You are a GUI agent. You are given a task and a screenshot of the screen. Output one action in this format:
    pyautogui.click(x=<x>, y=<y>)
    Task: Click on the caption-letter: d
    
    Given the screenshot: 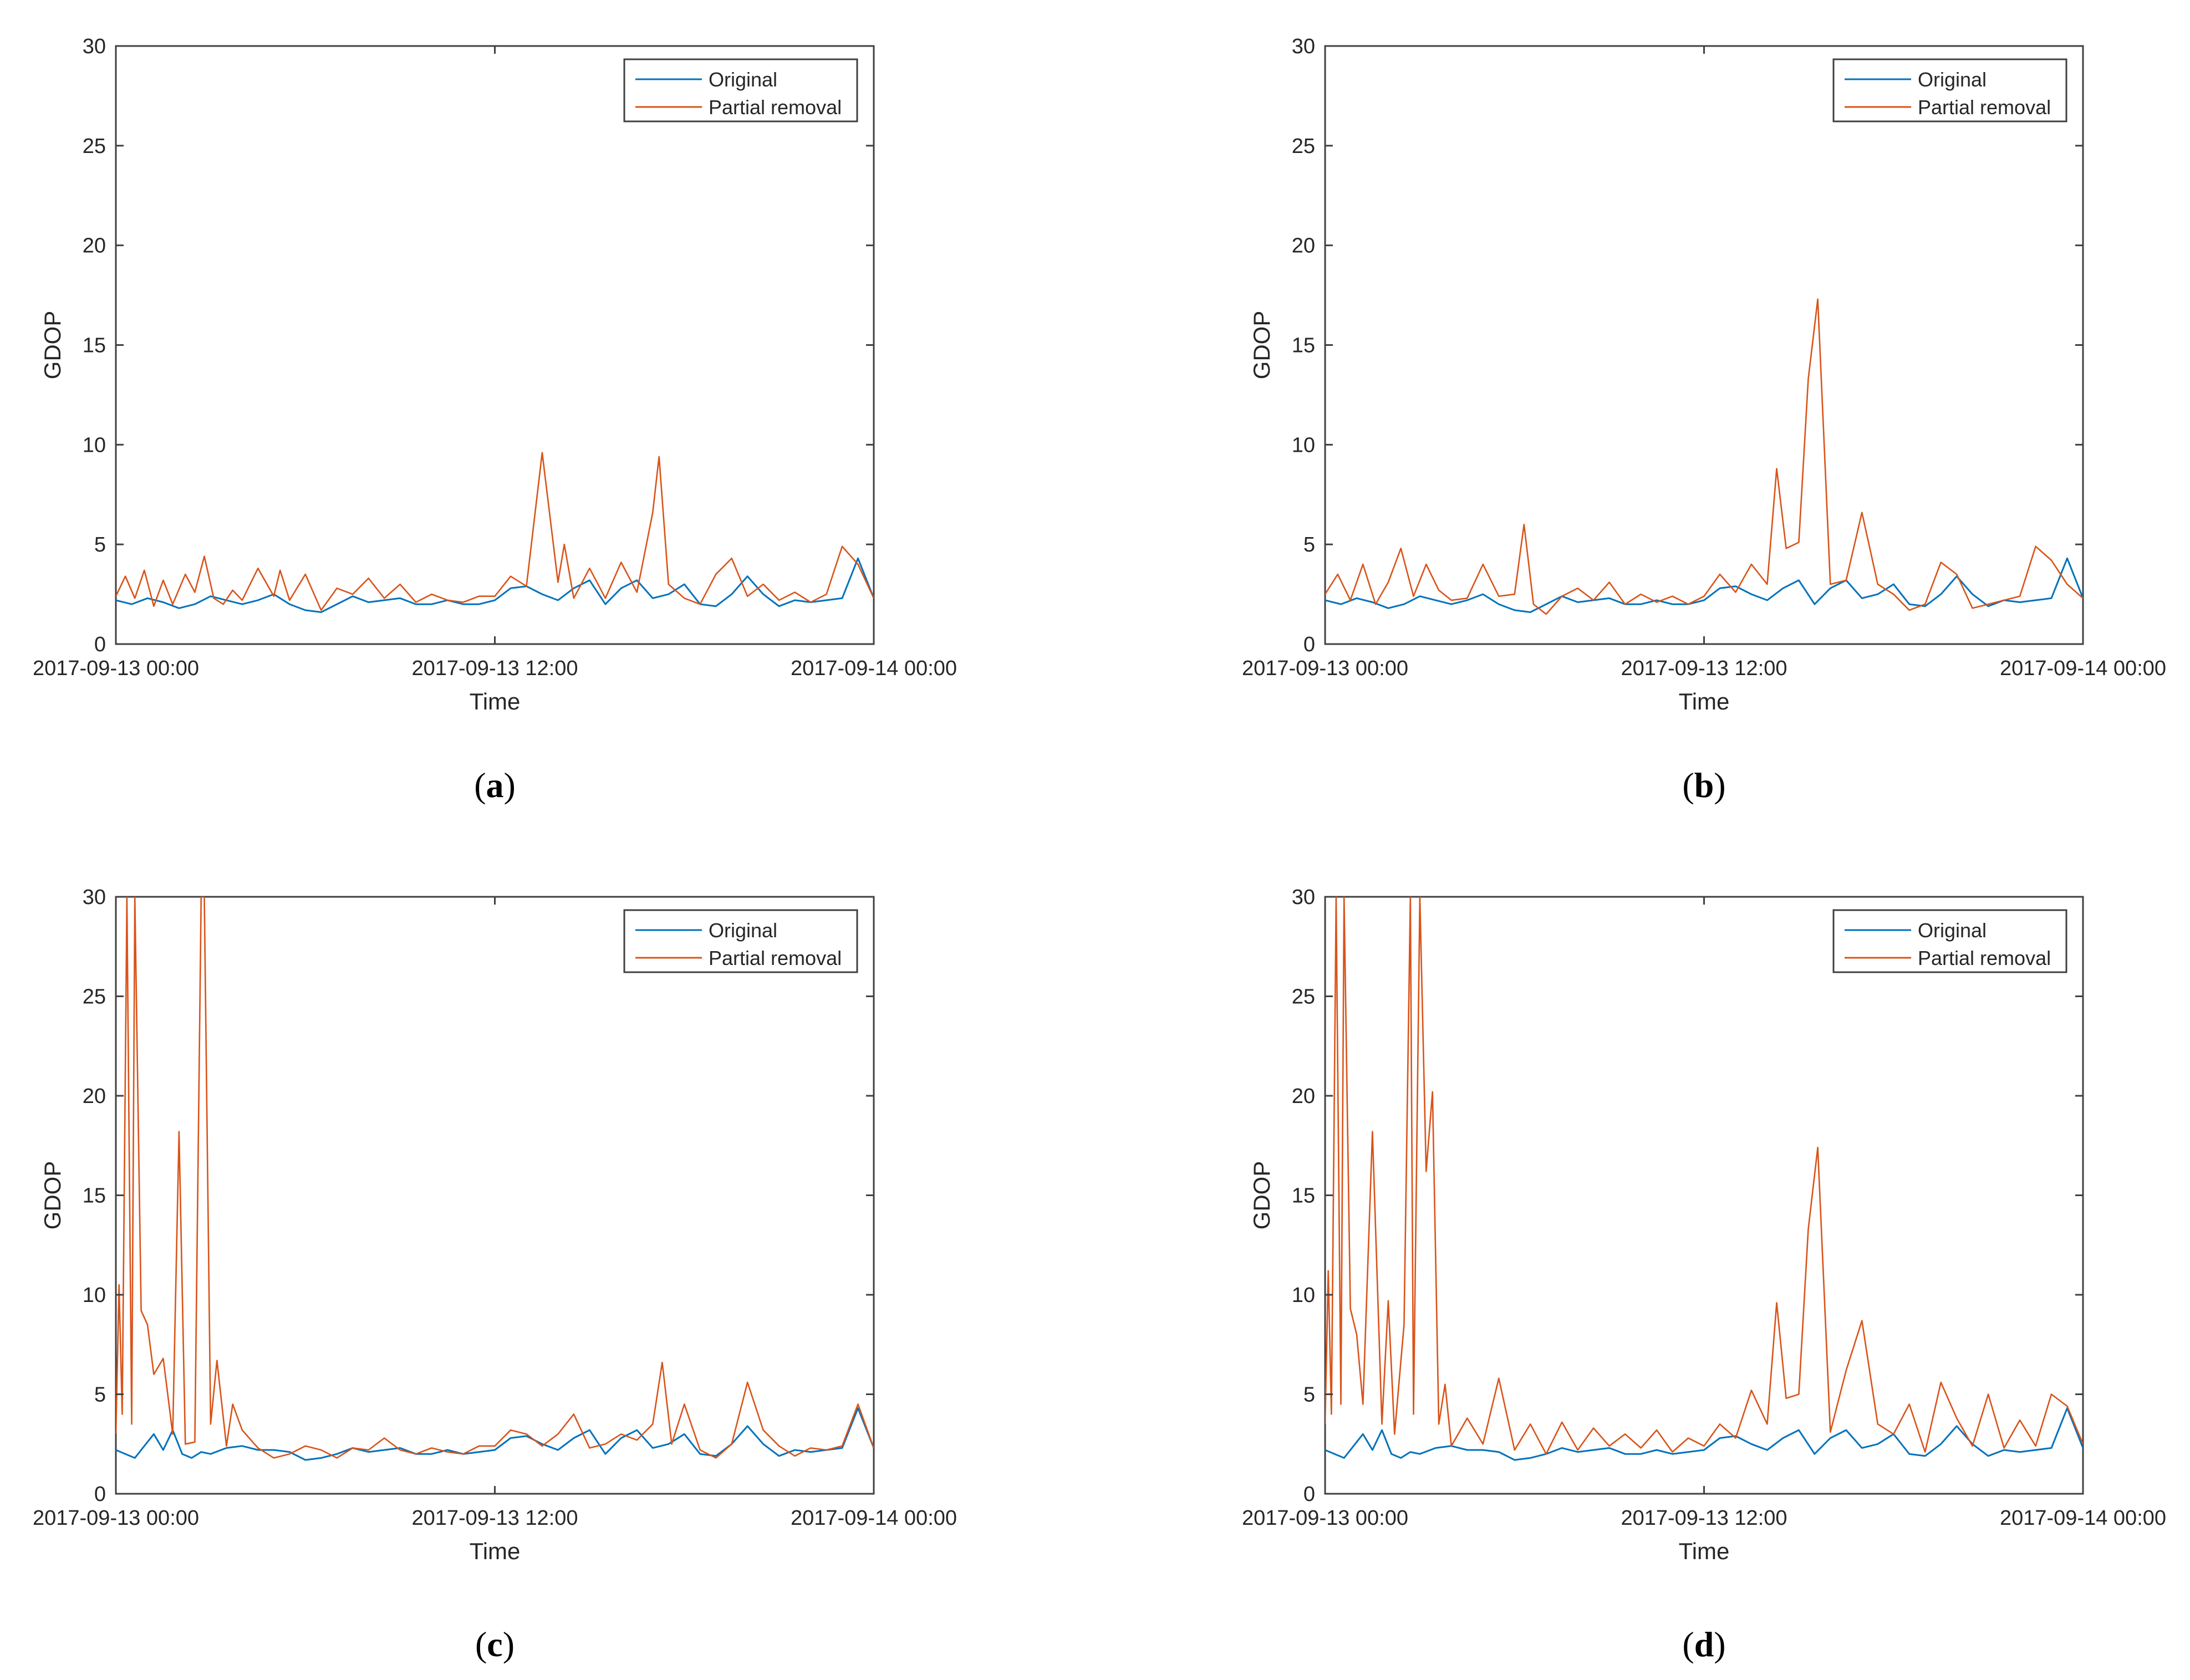 What is the action you would take?
    pyautogui.click(x=1704, y=1644)
    